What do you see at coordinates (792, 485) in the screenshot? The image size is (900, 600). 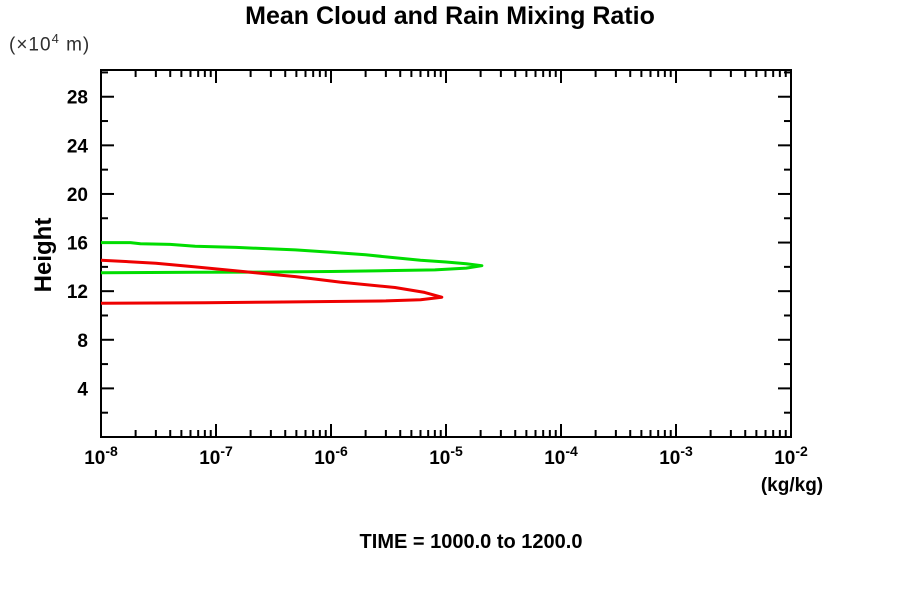 I see `x-axis-units-label: (kg/kg)` at bounding box center [792, 485].